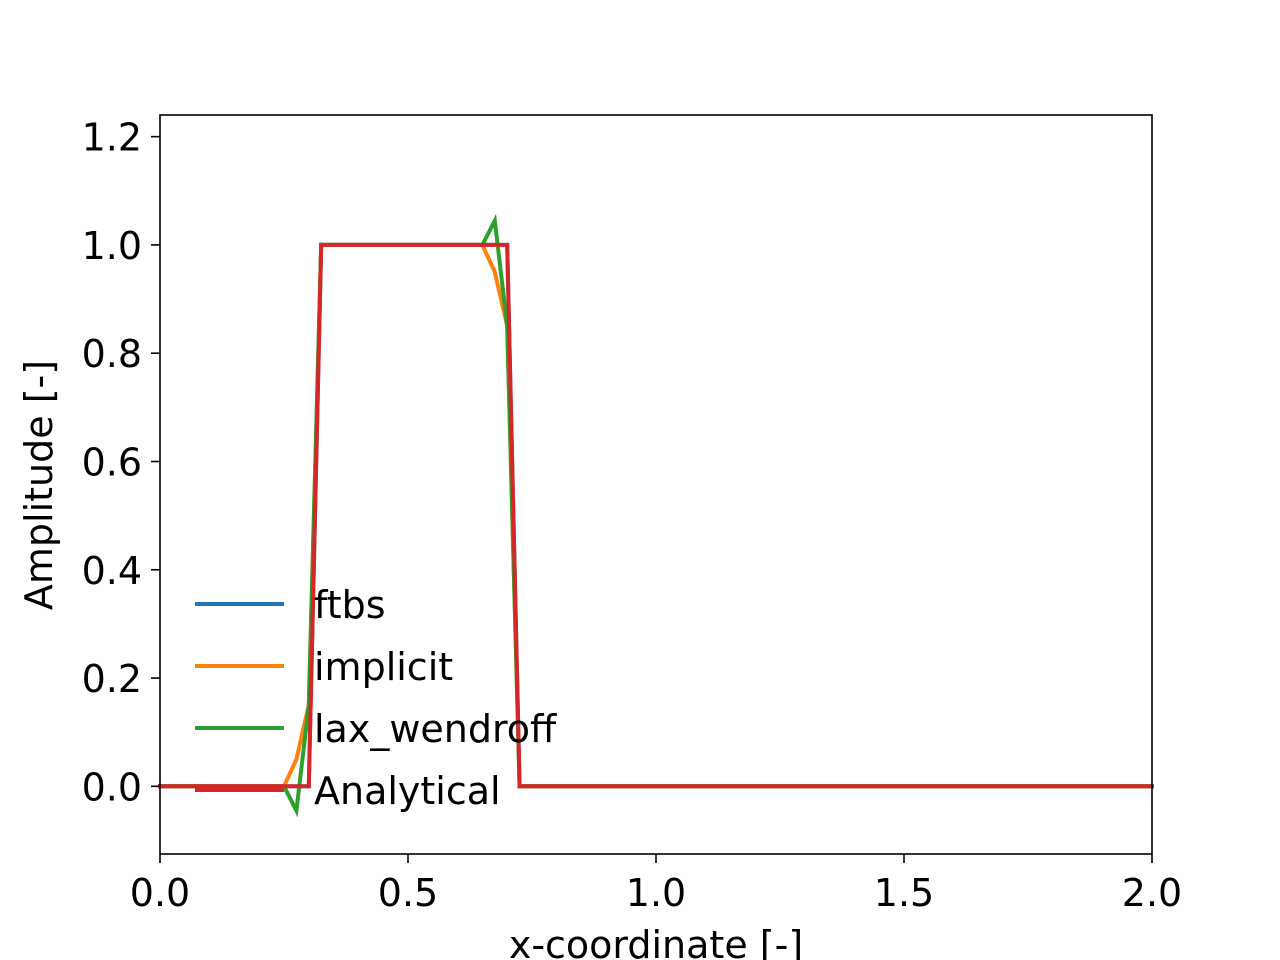 This screenshot has width=1280, height=960. What do you see at coordinates (656, 941) in the screenshot?
I see `x-axis-label: x-coordinate [-]` at bounding box center [656, 941].